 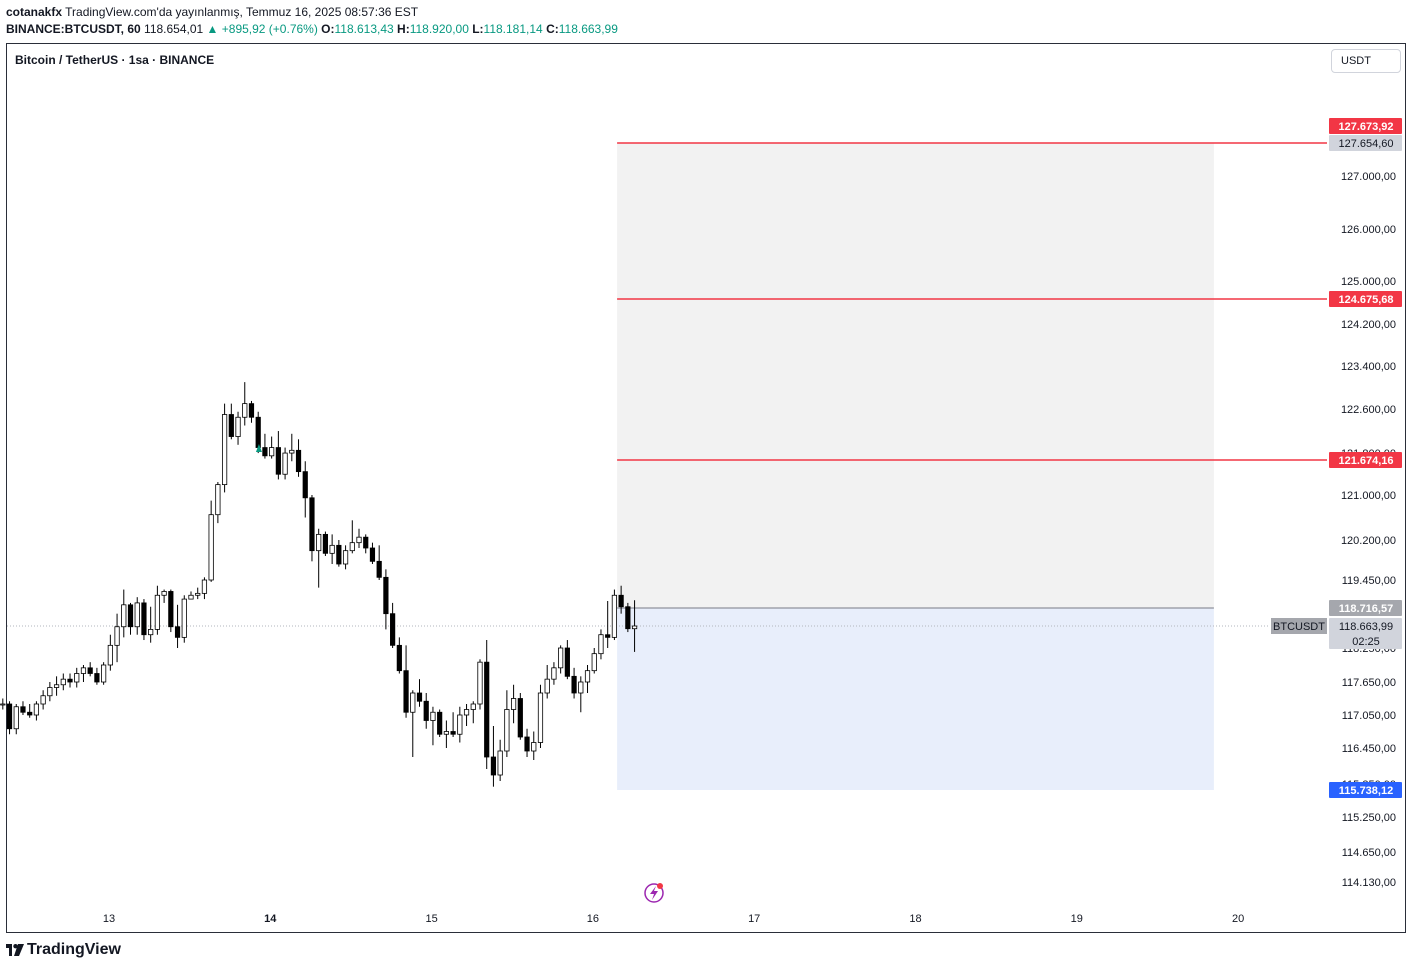 I want to click on price-label: 02:25, so click(x=1365, y=641).